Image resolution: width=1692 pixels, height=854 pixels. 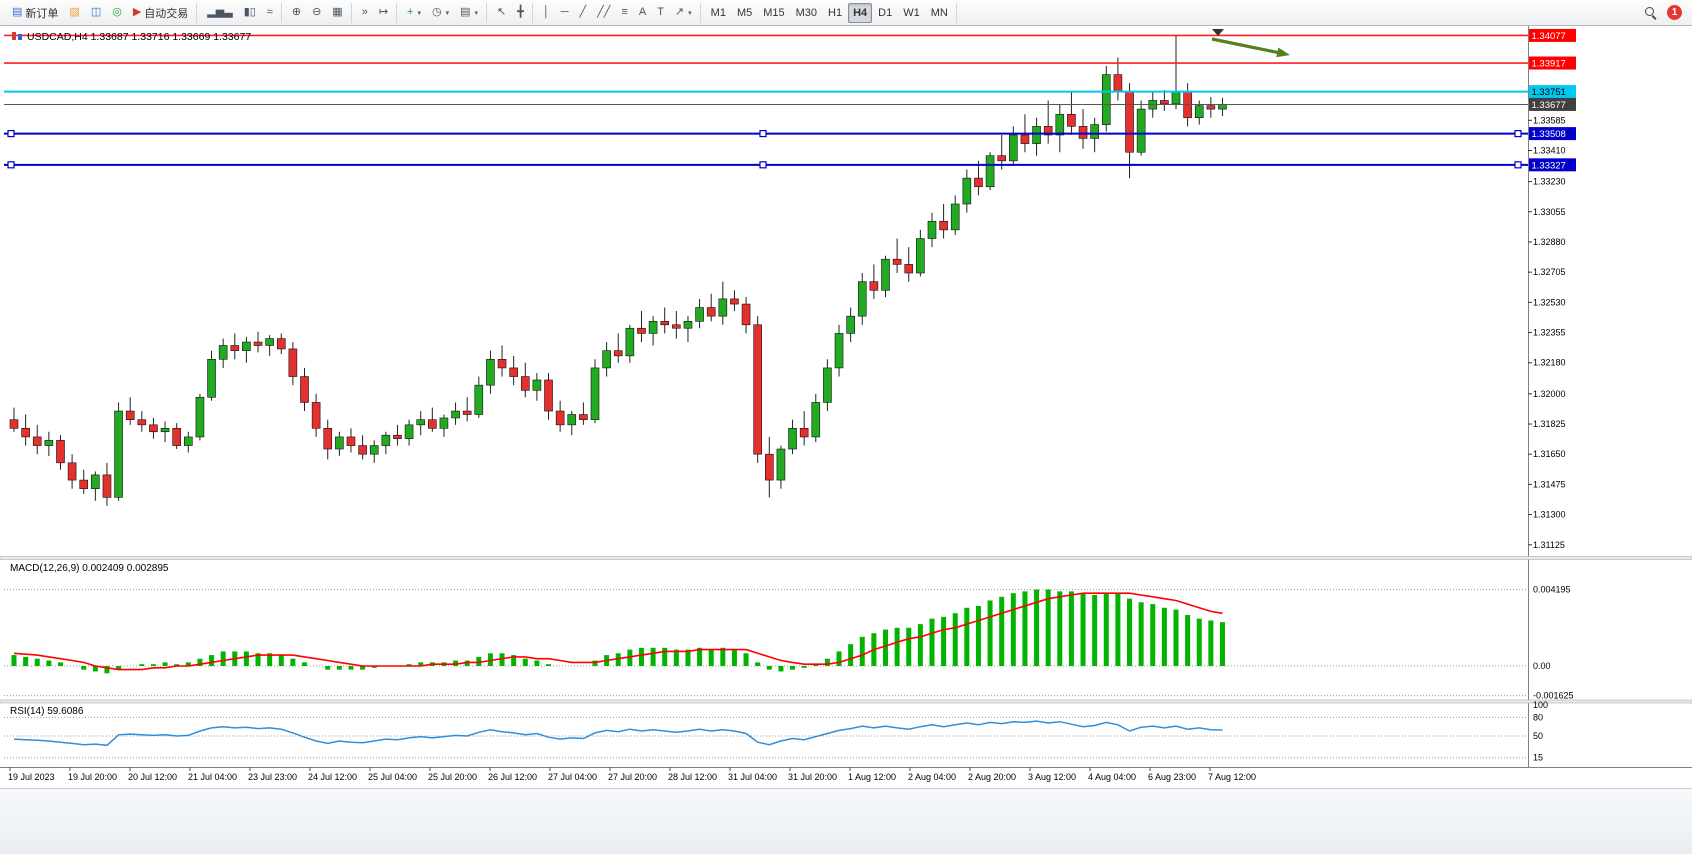 I want to click on toolbar-bar-chart-button: ▂▅▃, so click(x=219, y=13).